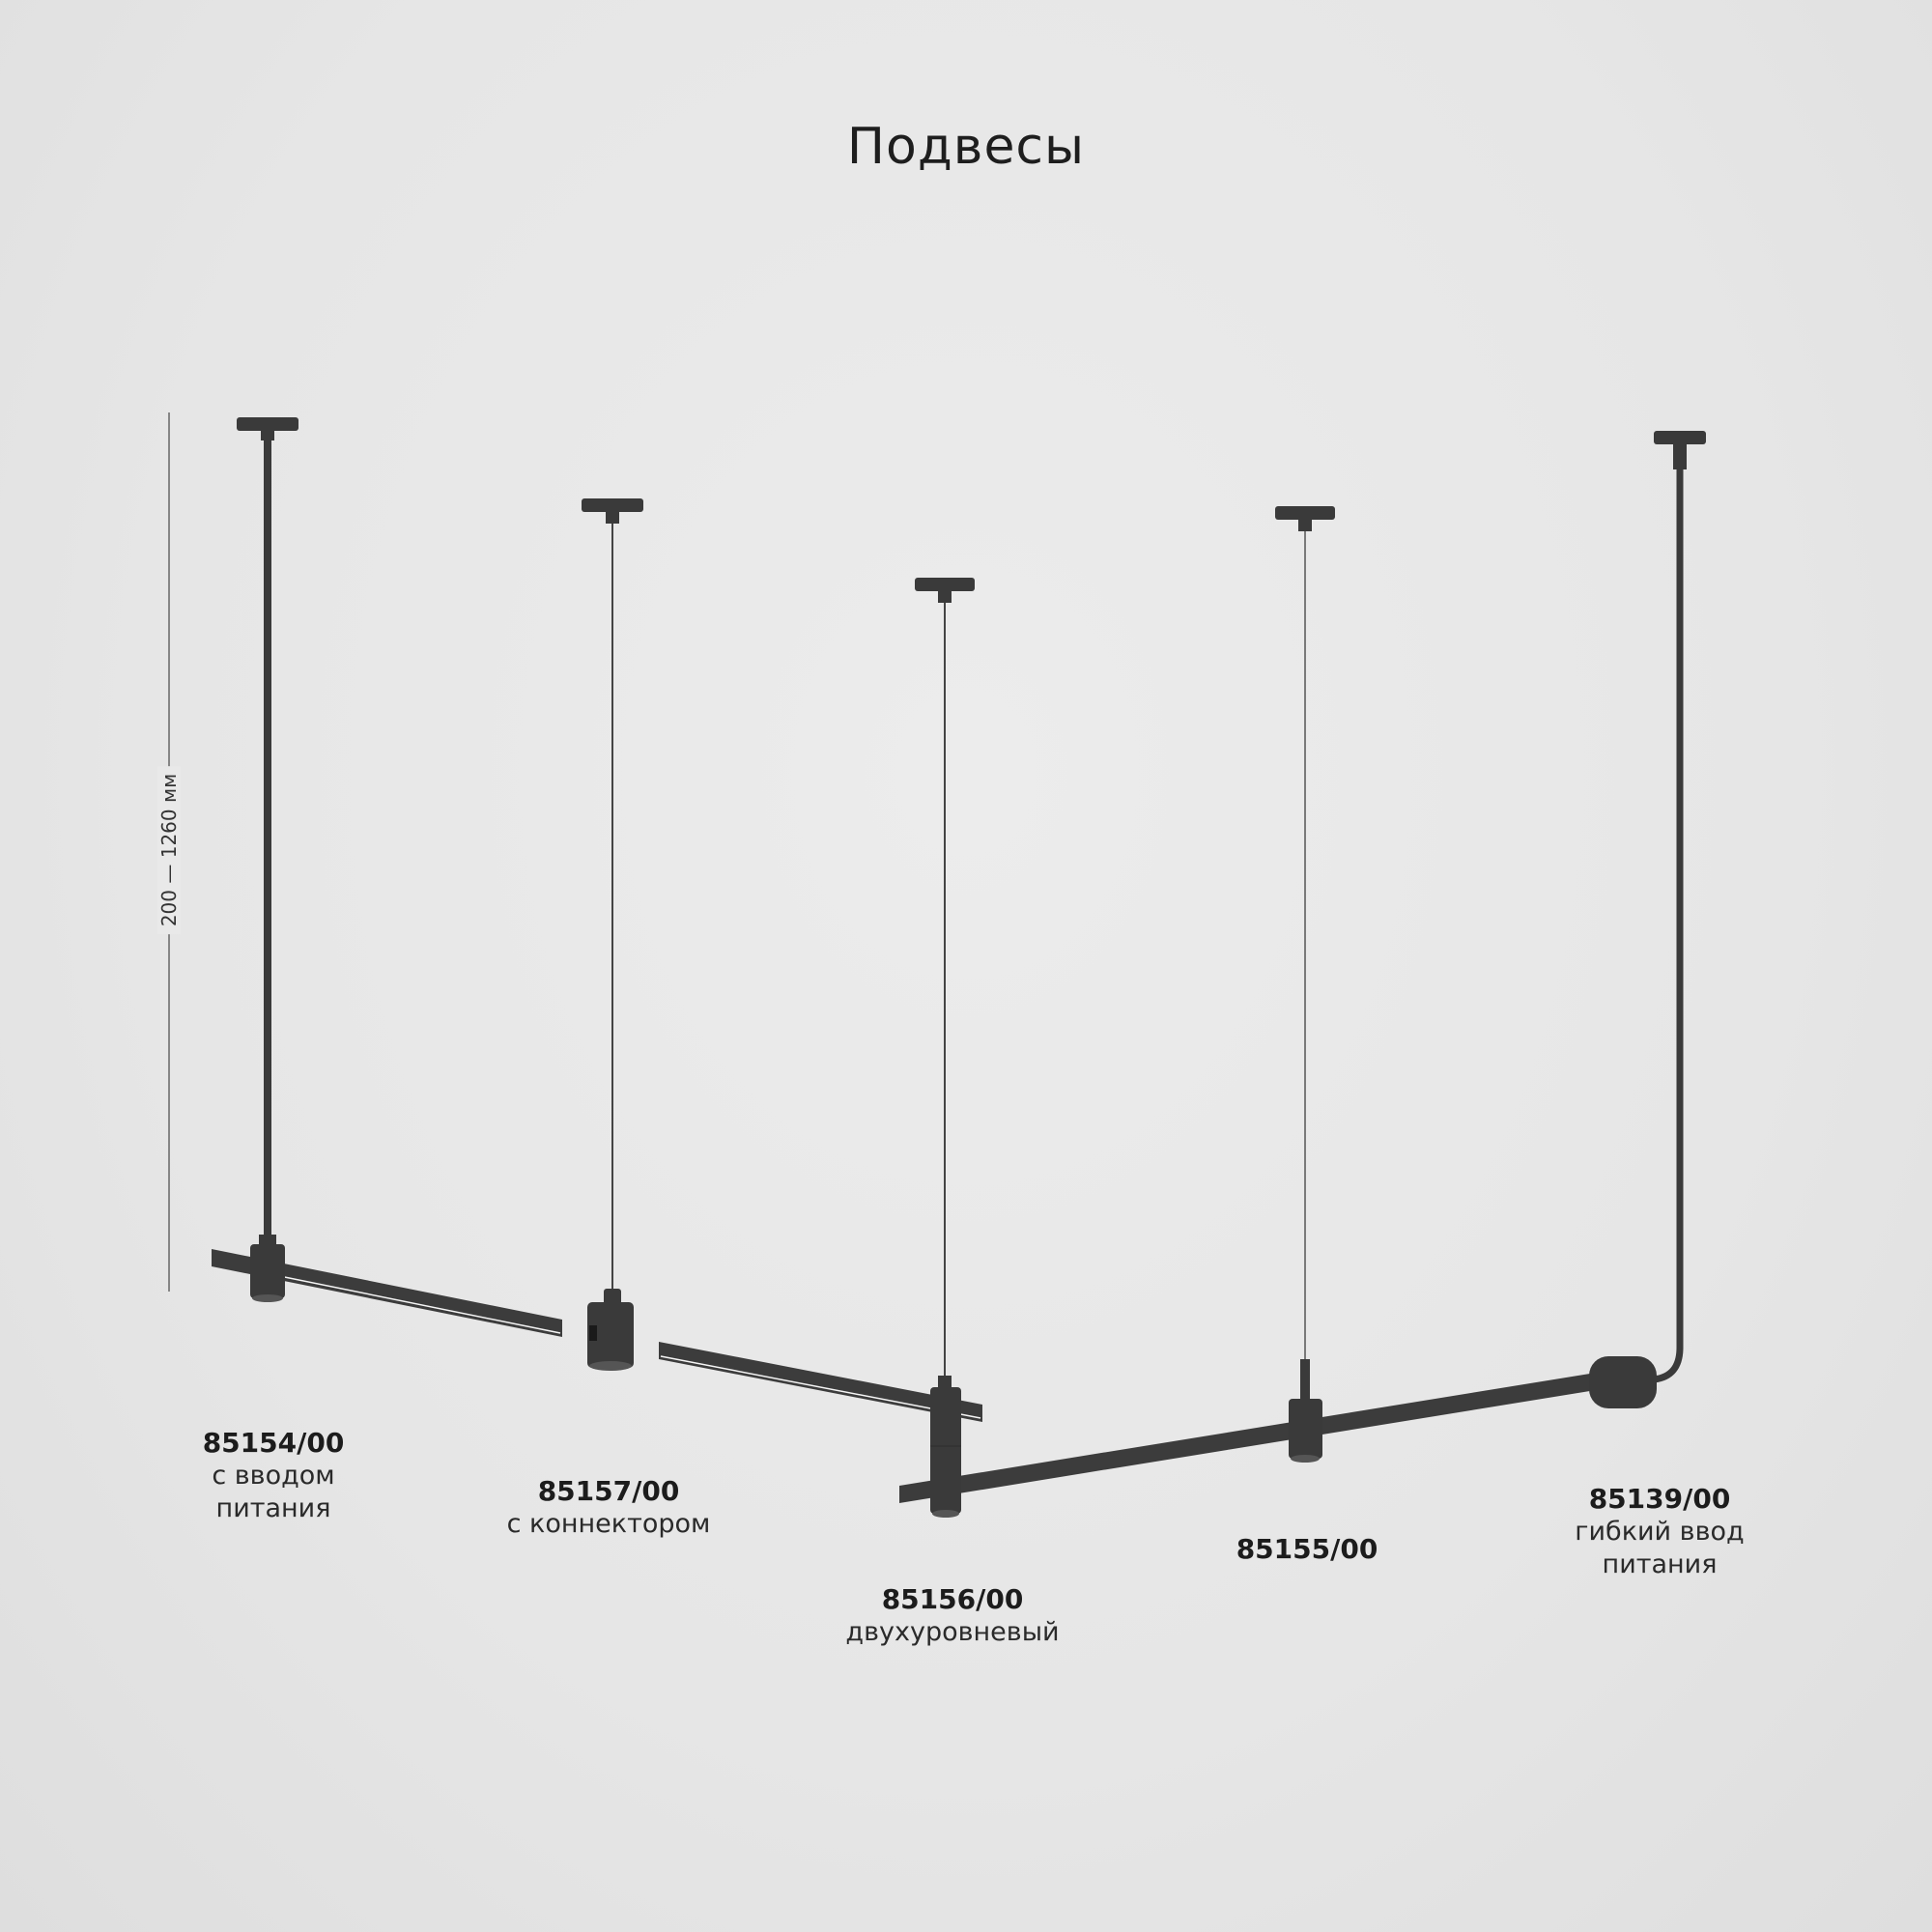  Describe the element at coordinates (952, 1632) in the screenshot. I see `product-desc: двухуровневый` at that location.